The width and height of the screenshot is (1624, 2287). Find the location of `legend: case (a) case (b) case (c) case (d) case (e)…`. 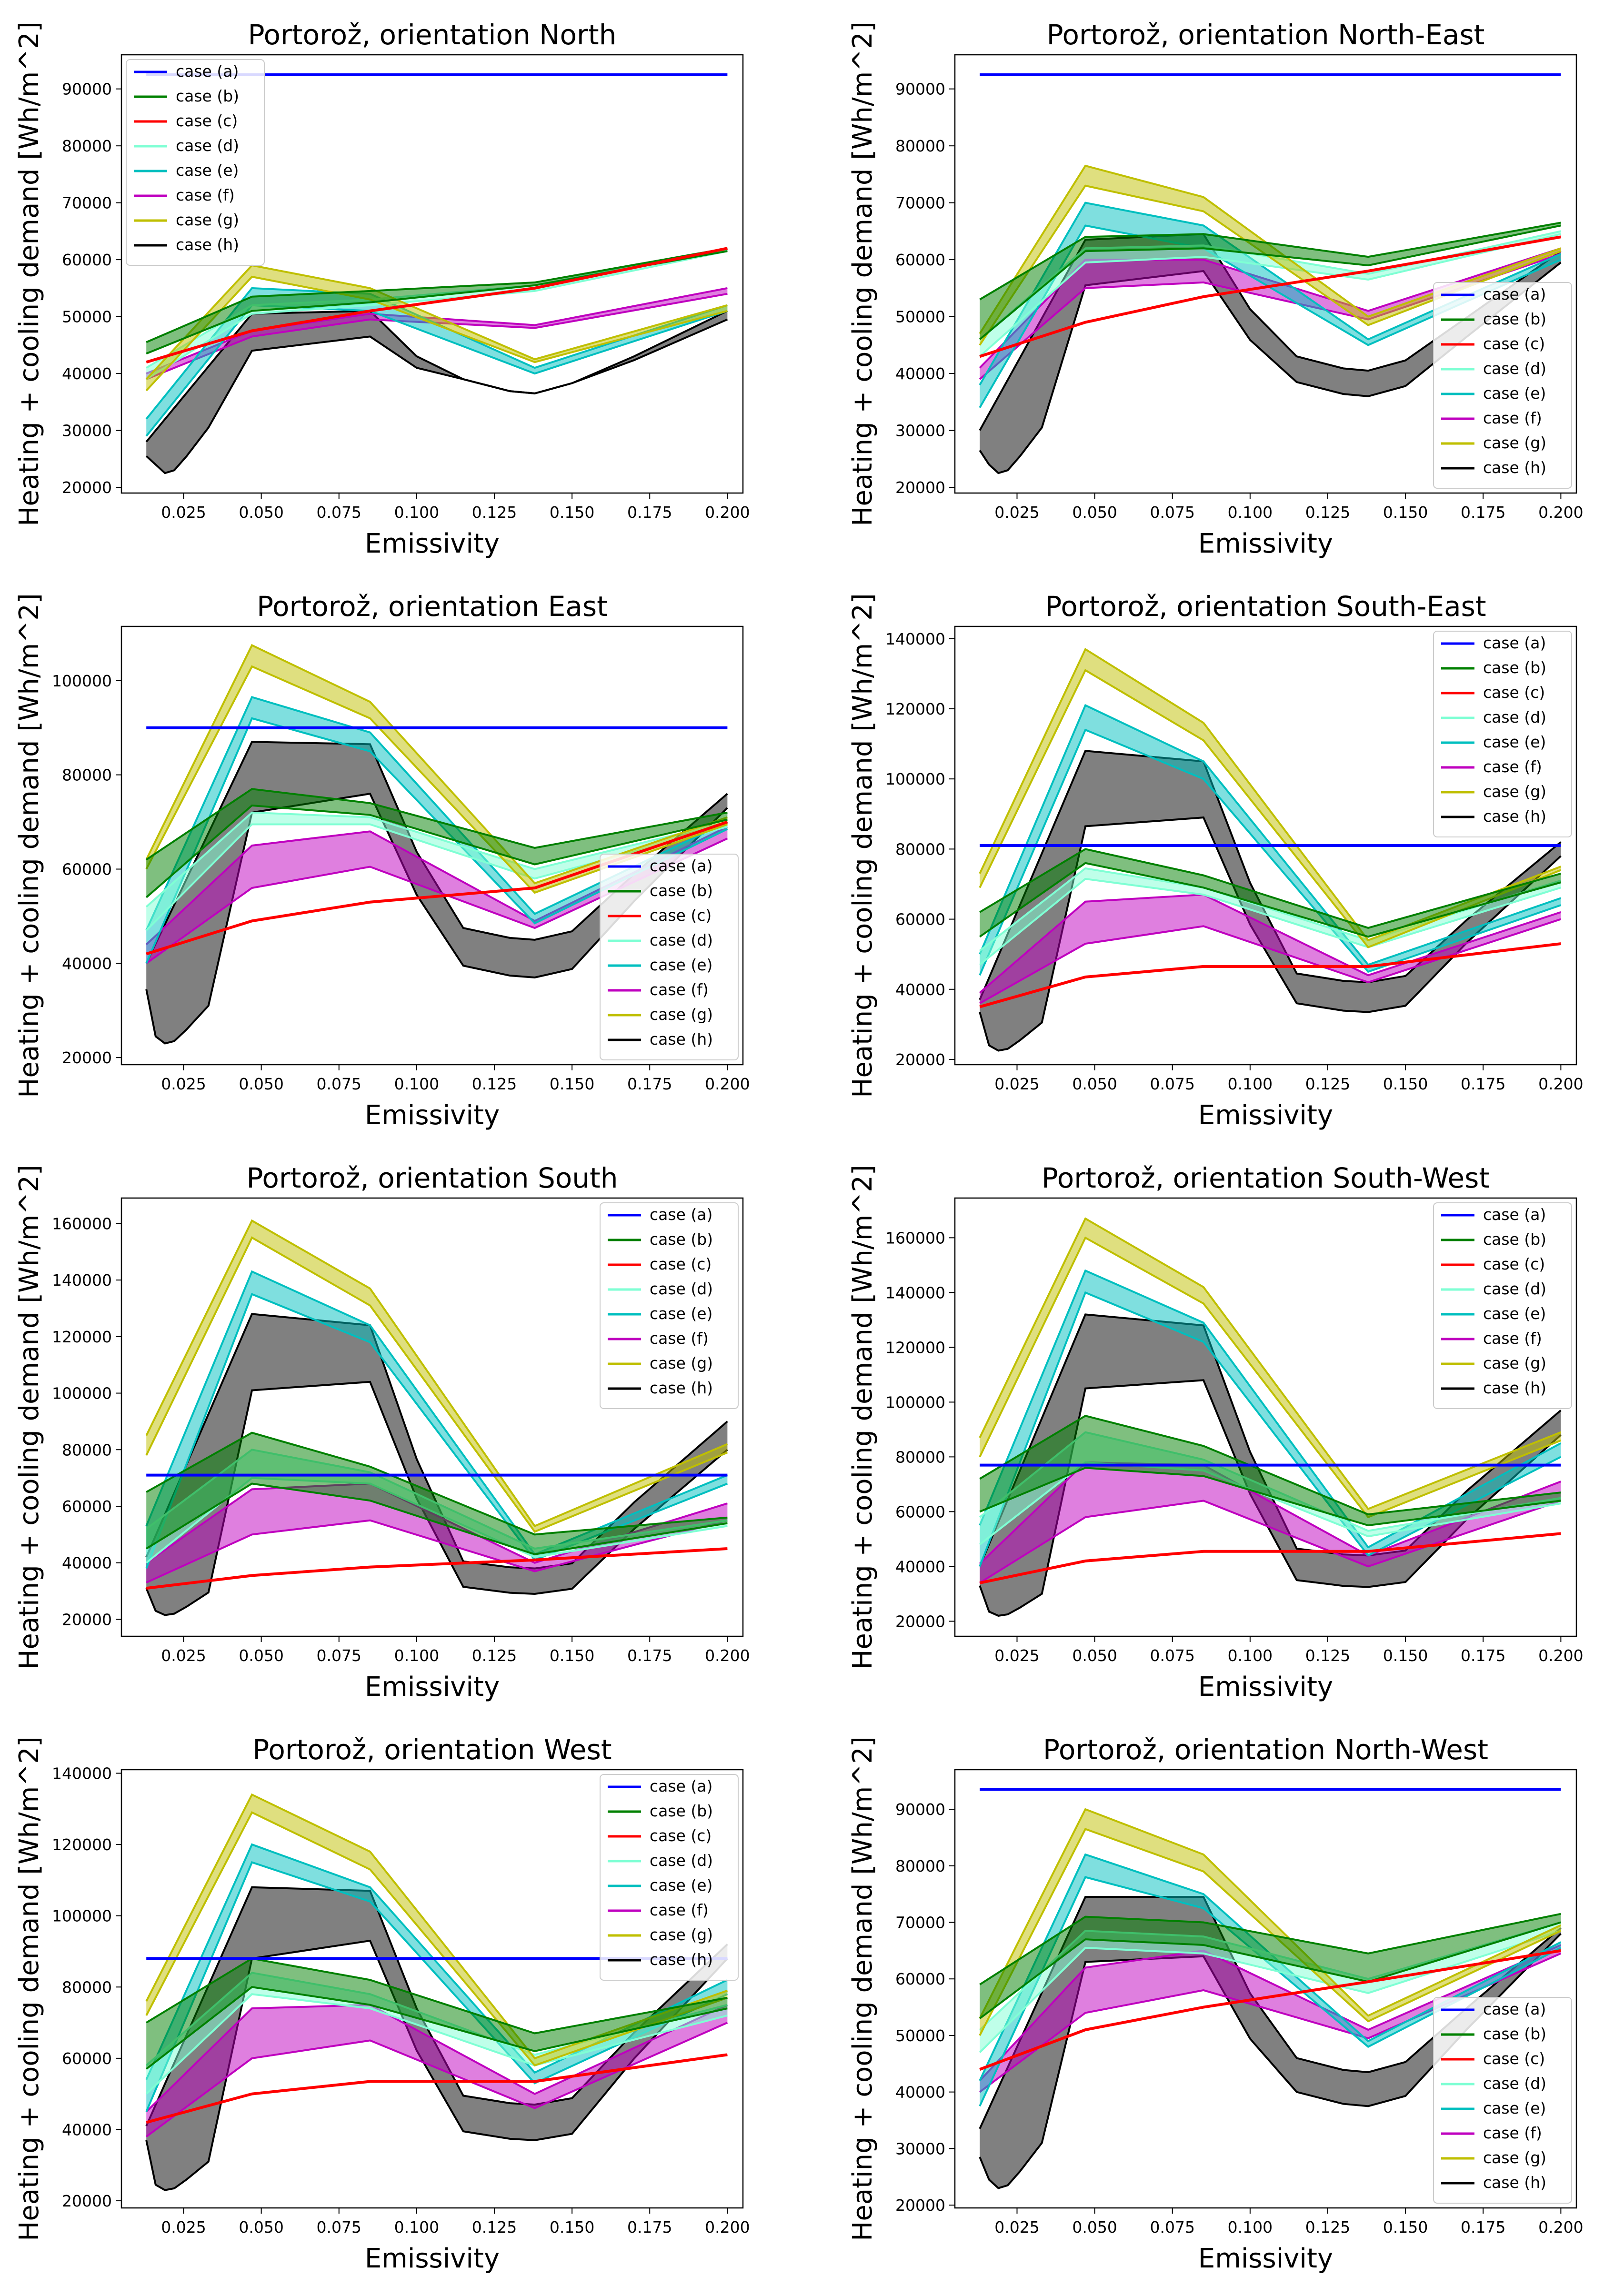

legend: case (a) case (b) case (c) case (d) case (e)… is located at coordinates (195, 162).